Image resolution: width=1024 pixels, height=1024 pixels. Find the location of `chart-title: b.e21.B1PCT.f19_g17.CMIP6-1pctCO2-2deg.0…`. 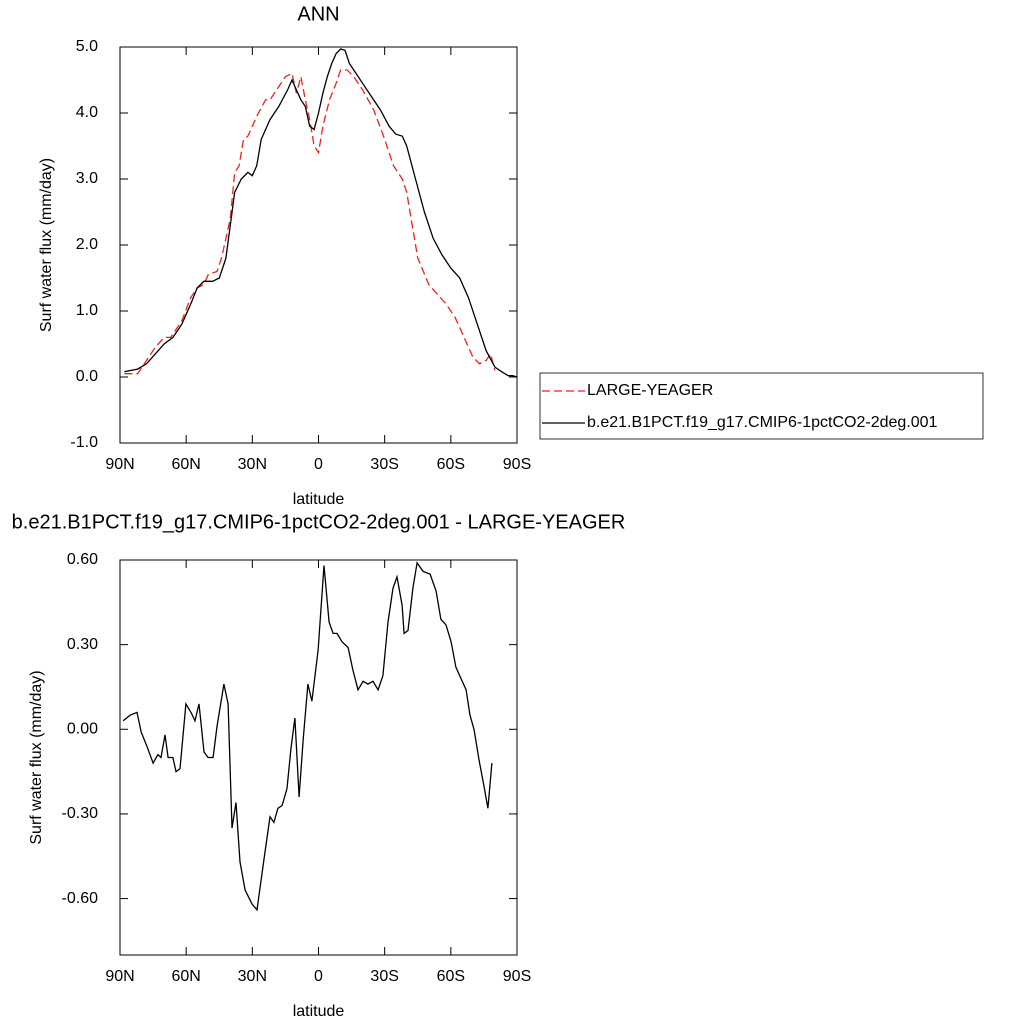

chart-title: b.e21.B1PCT.f19_g17.CMIP6-1pctCO2-2deg.0… is located at coordinates (319, 522).